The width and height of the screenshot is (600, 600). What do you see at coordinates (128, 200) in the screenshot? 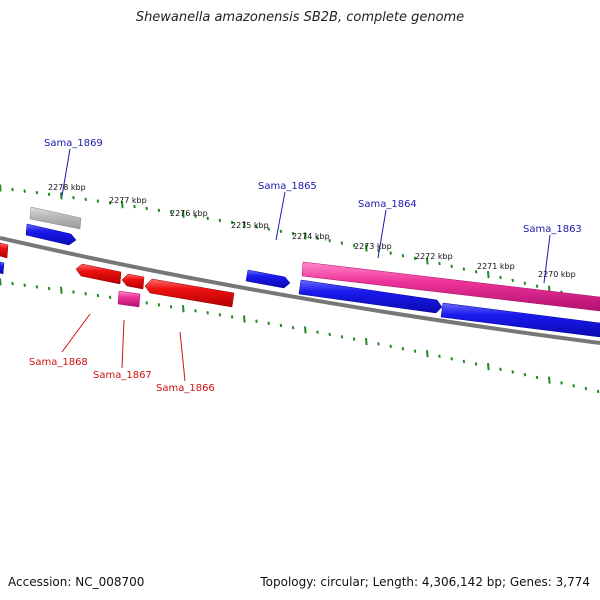
I see `ruler-label: 2277 kbp` at bounding box center [128, 200].